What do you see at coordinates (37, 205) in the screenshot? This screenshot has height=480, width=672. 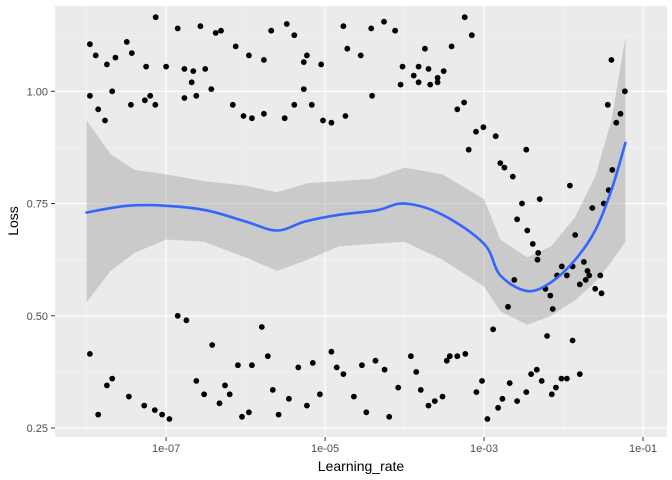 I see `y-tick-label: 0.75` at bounding box center [37, 205].